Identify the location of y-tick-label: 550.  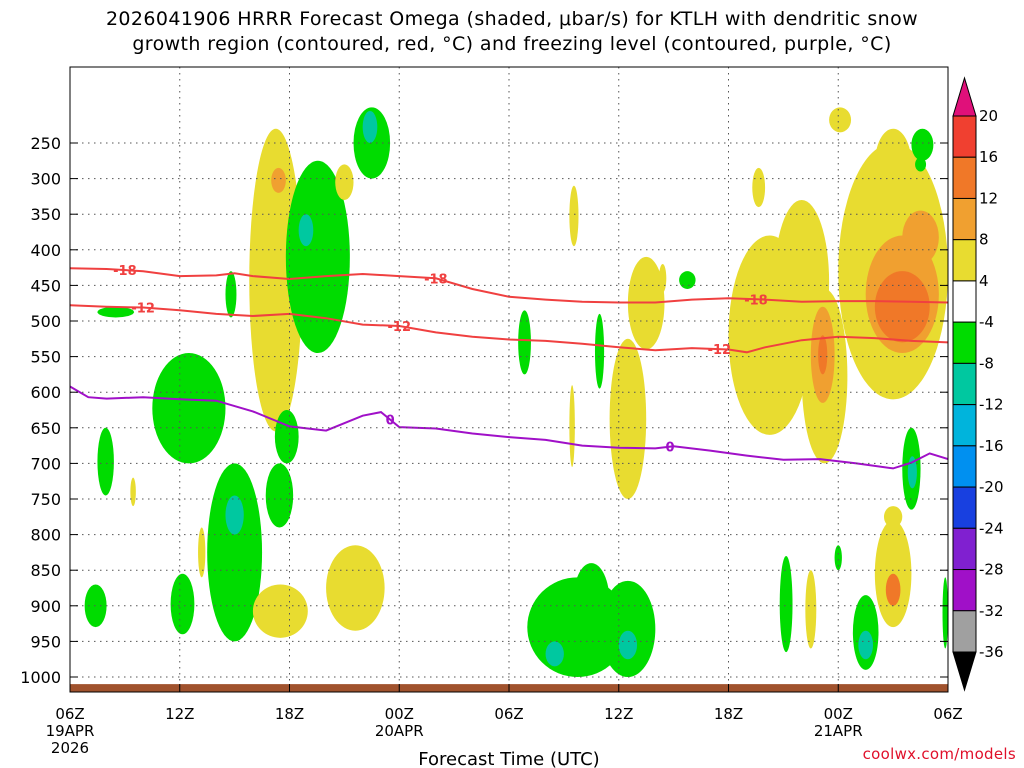
(45, 357).